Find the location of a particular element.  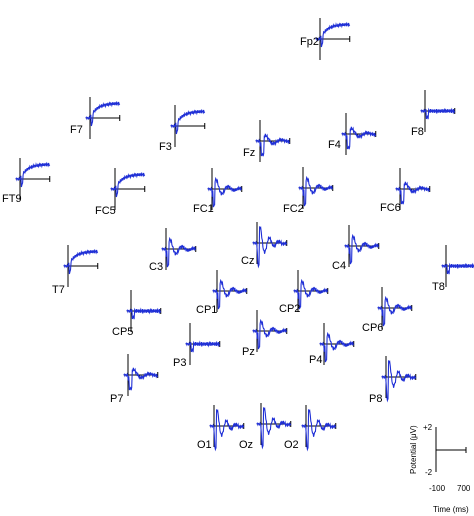

electrode-pz-waveform is located at coordinates (270, 334).